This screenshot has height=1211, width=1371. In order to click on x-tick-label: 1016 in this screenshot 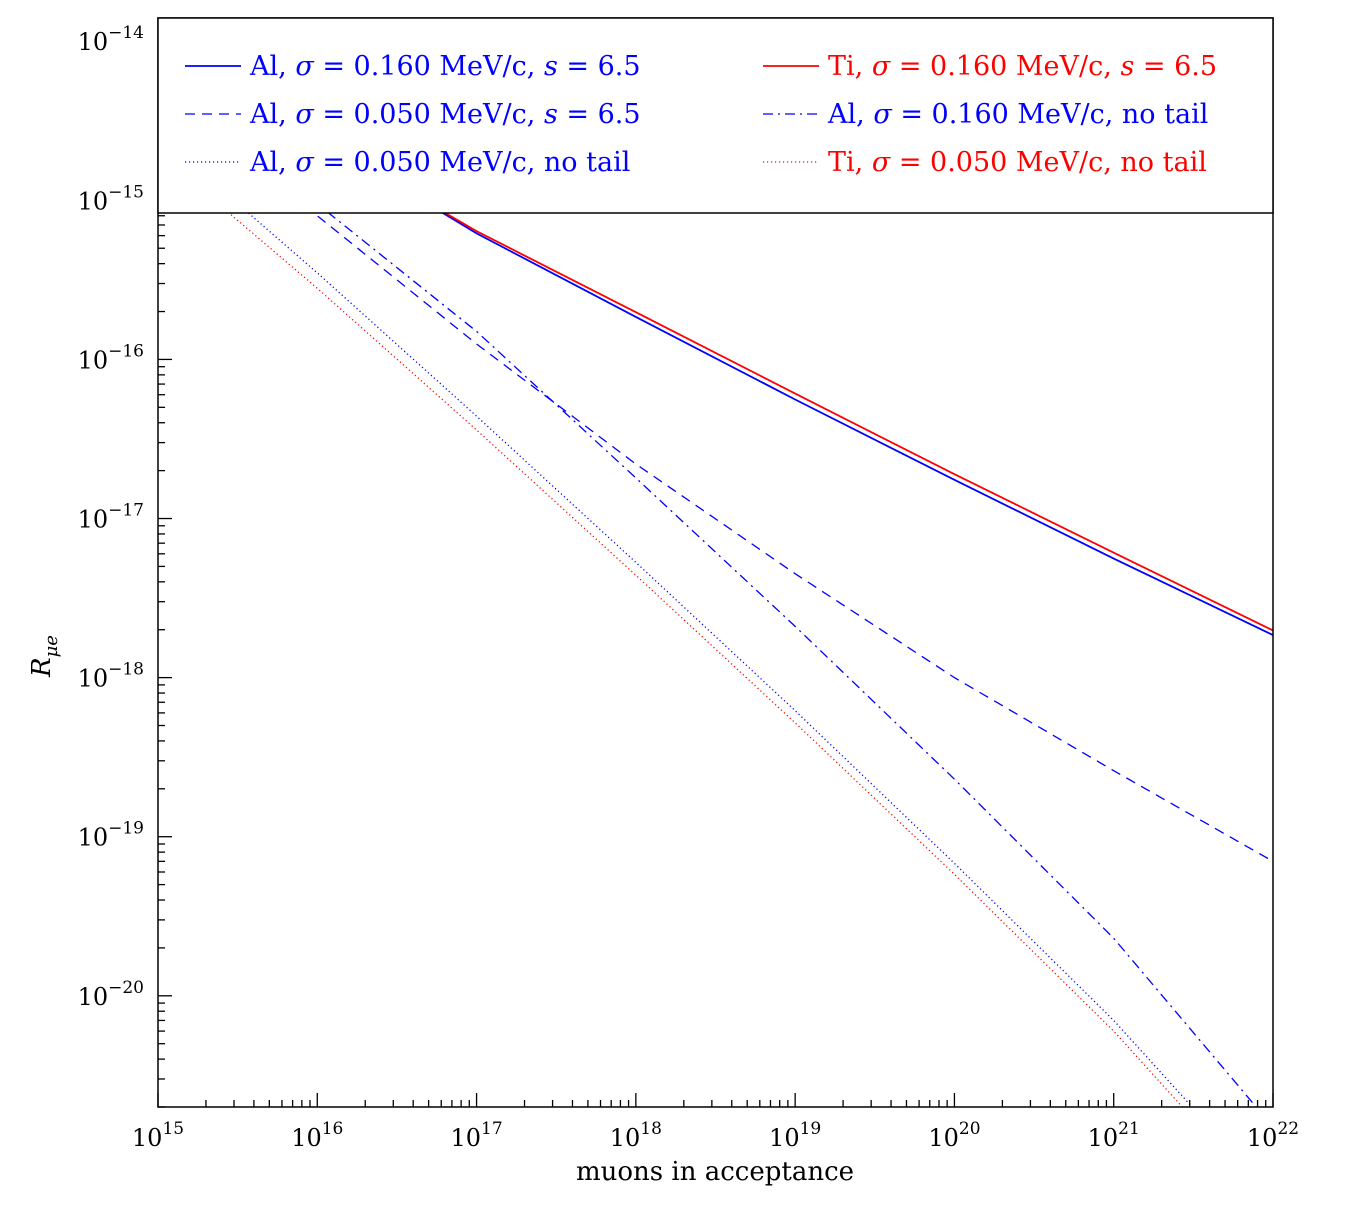, I will do `click(317, 1135)`.